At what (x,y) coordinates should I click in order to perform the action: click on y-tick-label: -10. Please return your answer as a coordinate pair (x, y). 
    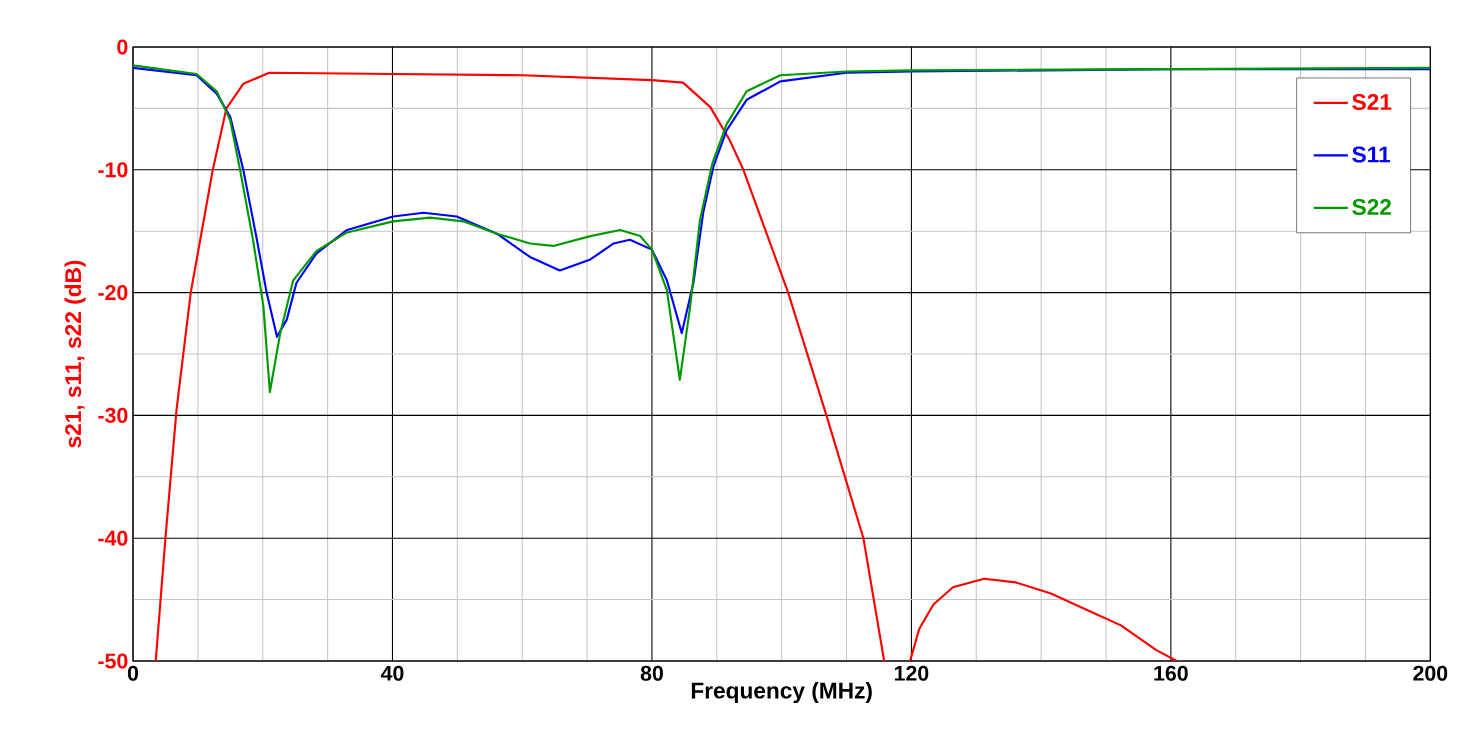
    Looking at the image, I should click on (113, 170).